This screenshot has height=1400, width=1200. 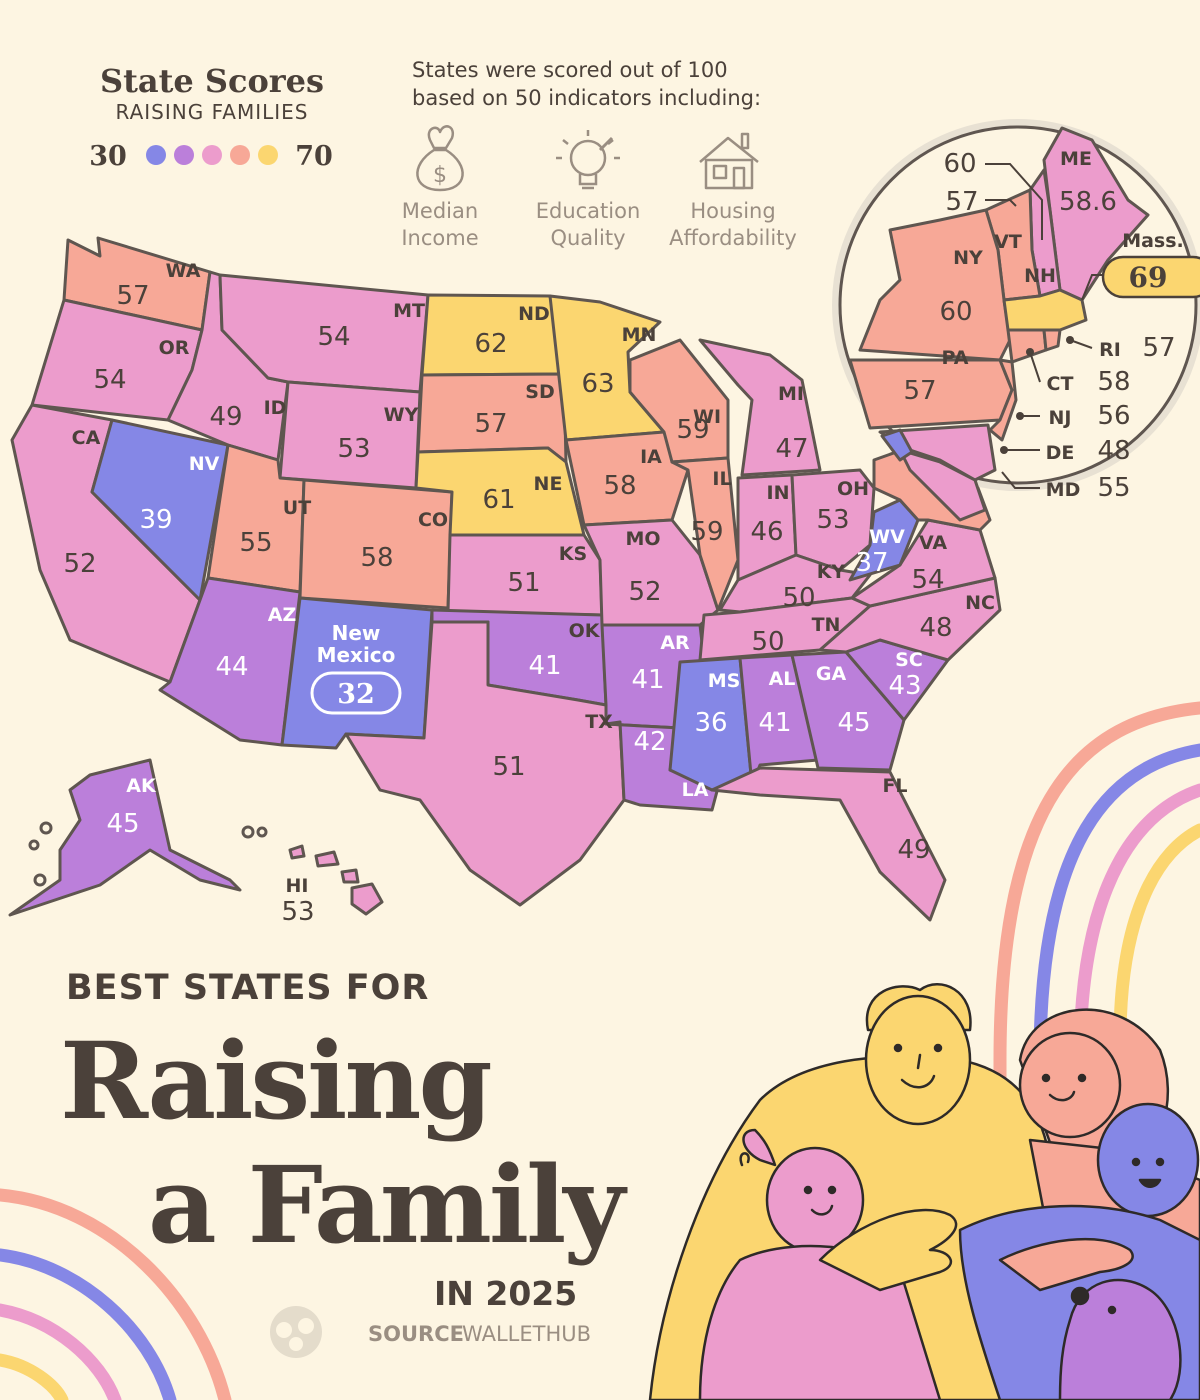 What do you see at coordinates (534, 314) in the screenshot?
I see `label-code-ND: ND` at bounding box center [534, 314].